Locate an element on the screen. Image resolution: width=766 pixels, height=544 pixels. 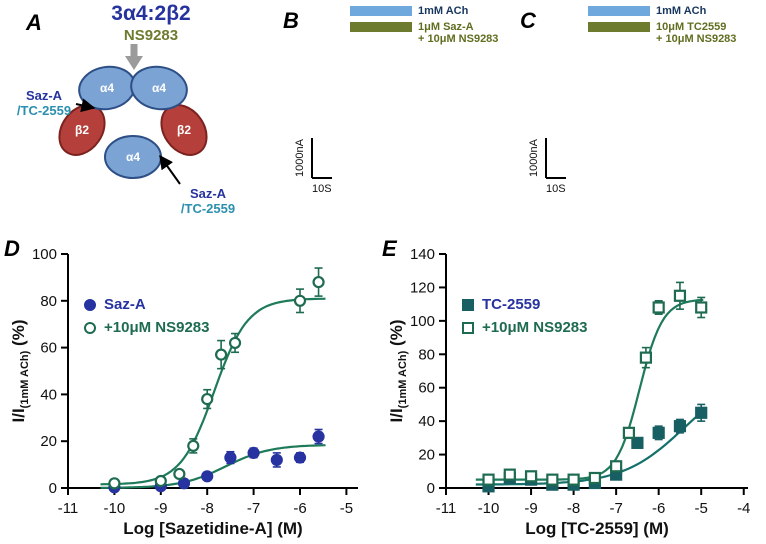
current-trace-c: 1000nA 10S is located at coordinates (547, 166).